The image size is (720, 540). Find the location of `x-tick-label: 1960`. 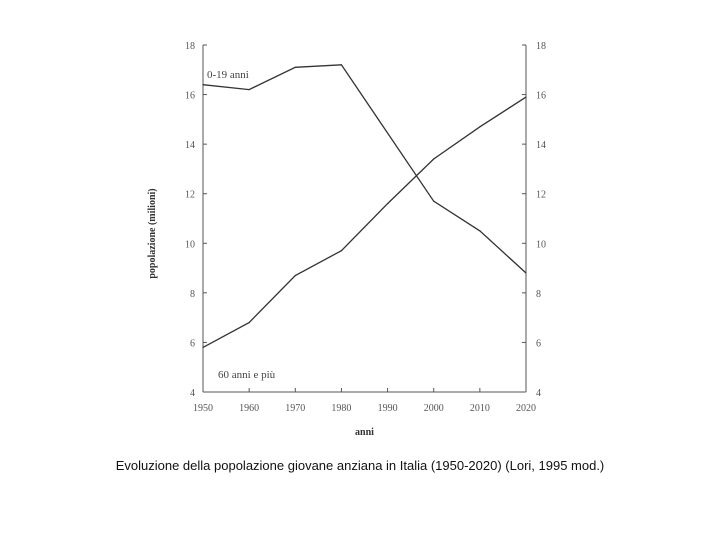

x-tick-label: 1960 is located at coordinates (249, 408).